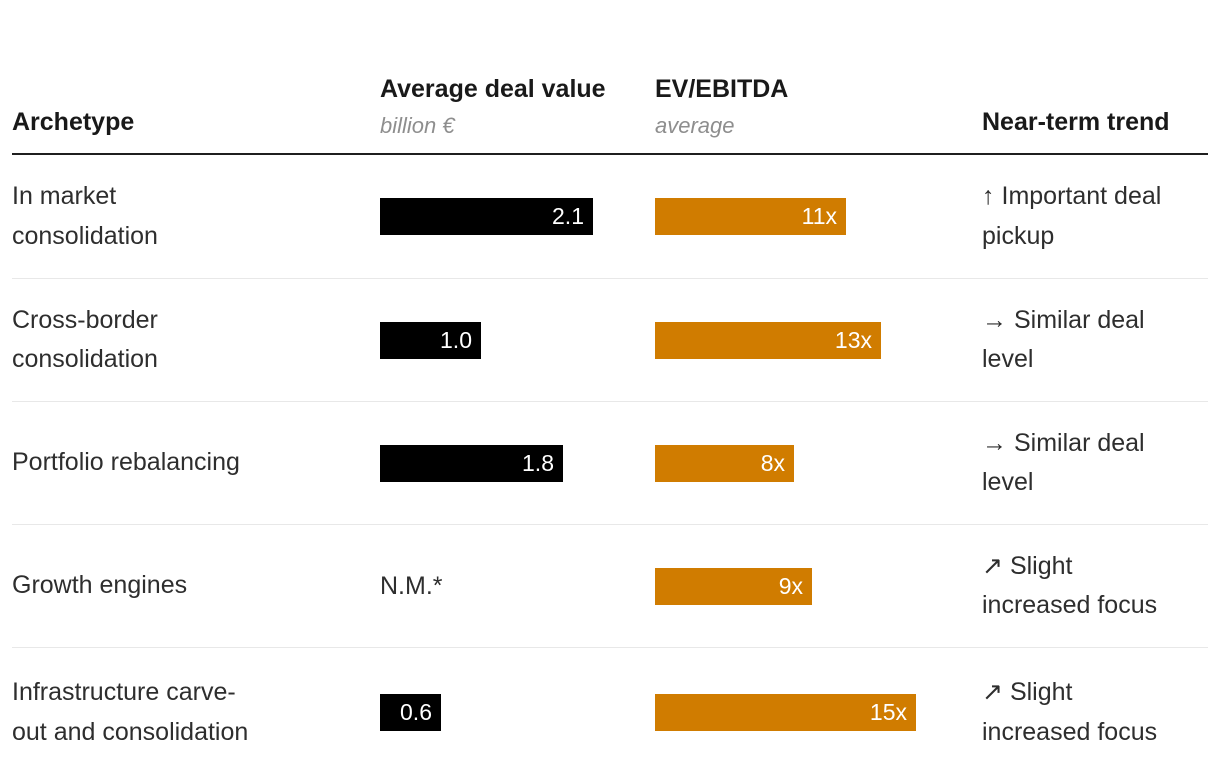  I want to click on ev-ebitda-header-label: EV/EBITDA, so click(722, 88).